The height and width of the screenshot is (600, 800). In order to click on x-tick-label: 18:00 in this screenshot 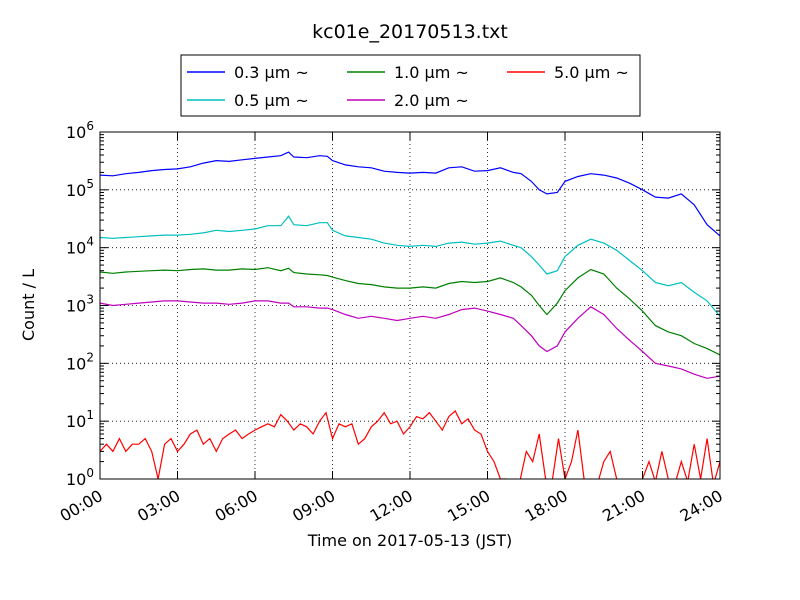, I will do `click(546, 506)`.